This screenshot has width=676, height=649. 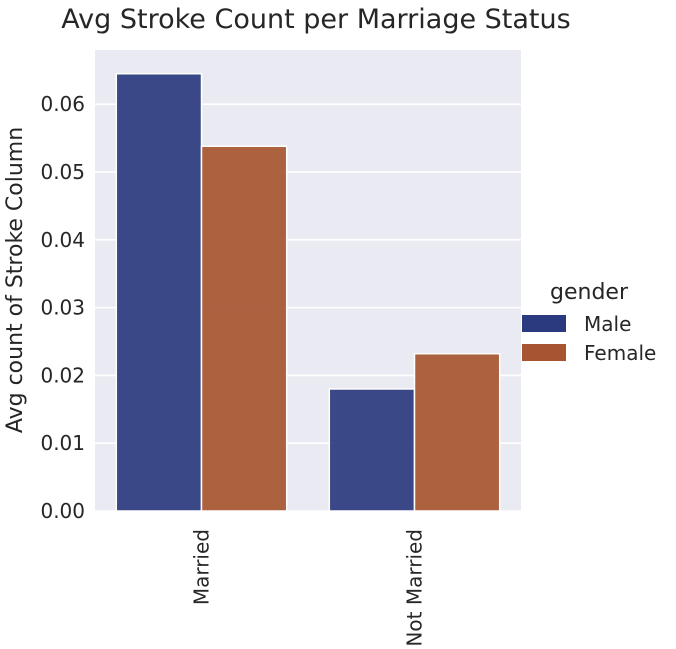 I want to click on y-tick-label: 0.04, so click(x=62, y=240).